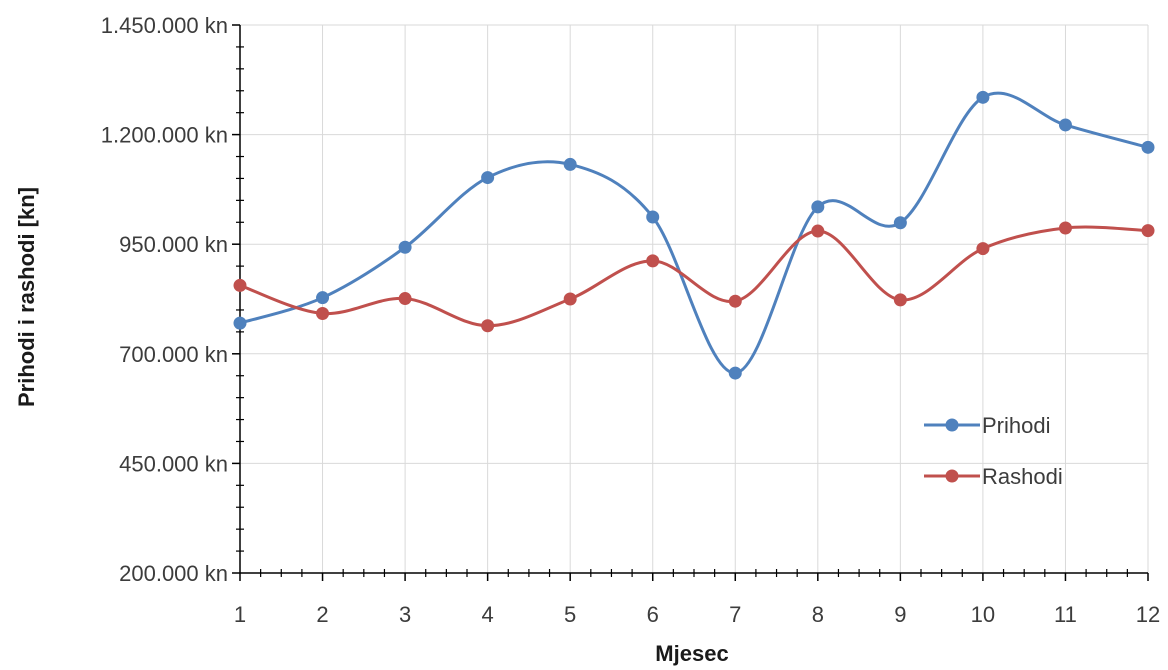 Image resolution: width=1168 pixels, height=670 pixels. I want to click on legend: Prihodi Rashodi, so click(993, 451).